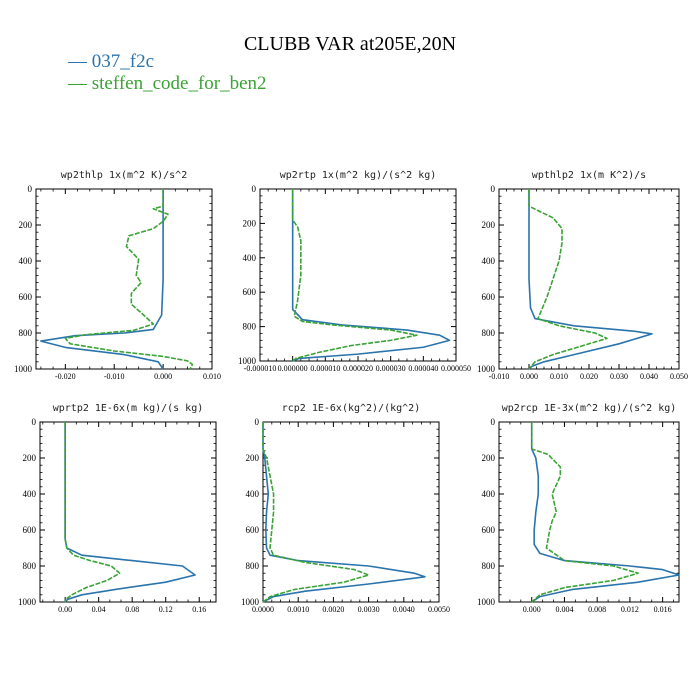 This screenshot has width=700, height=700. Describe the element at coordinates (630, 609) in the screenshot. I see `x-tick-label: 0.012` at that location.